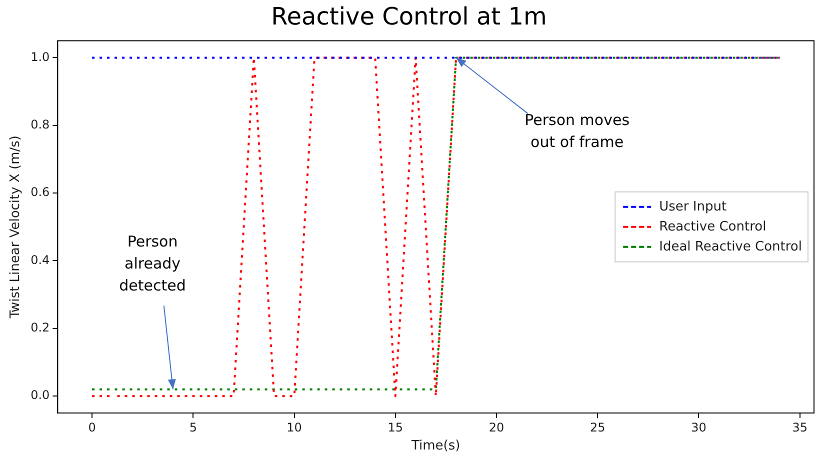 Image resolution: width=818 pixels, height=454 pixels. What do you see at coordinates (40, 327) in the screenshot?
I see `y-tick-label: 0.2` at bounding box center [40, 327].